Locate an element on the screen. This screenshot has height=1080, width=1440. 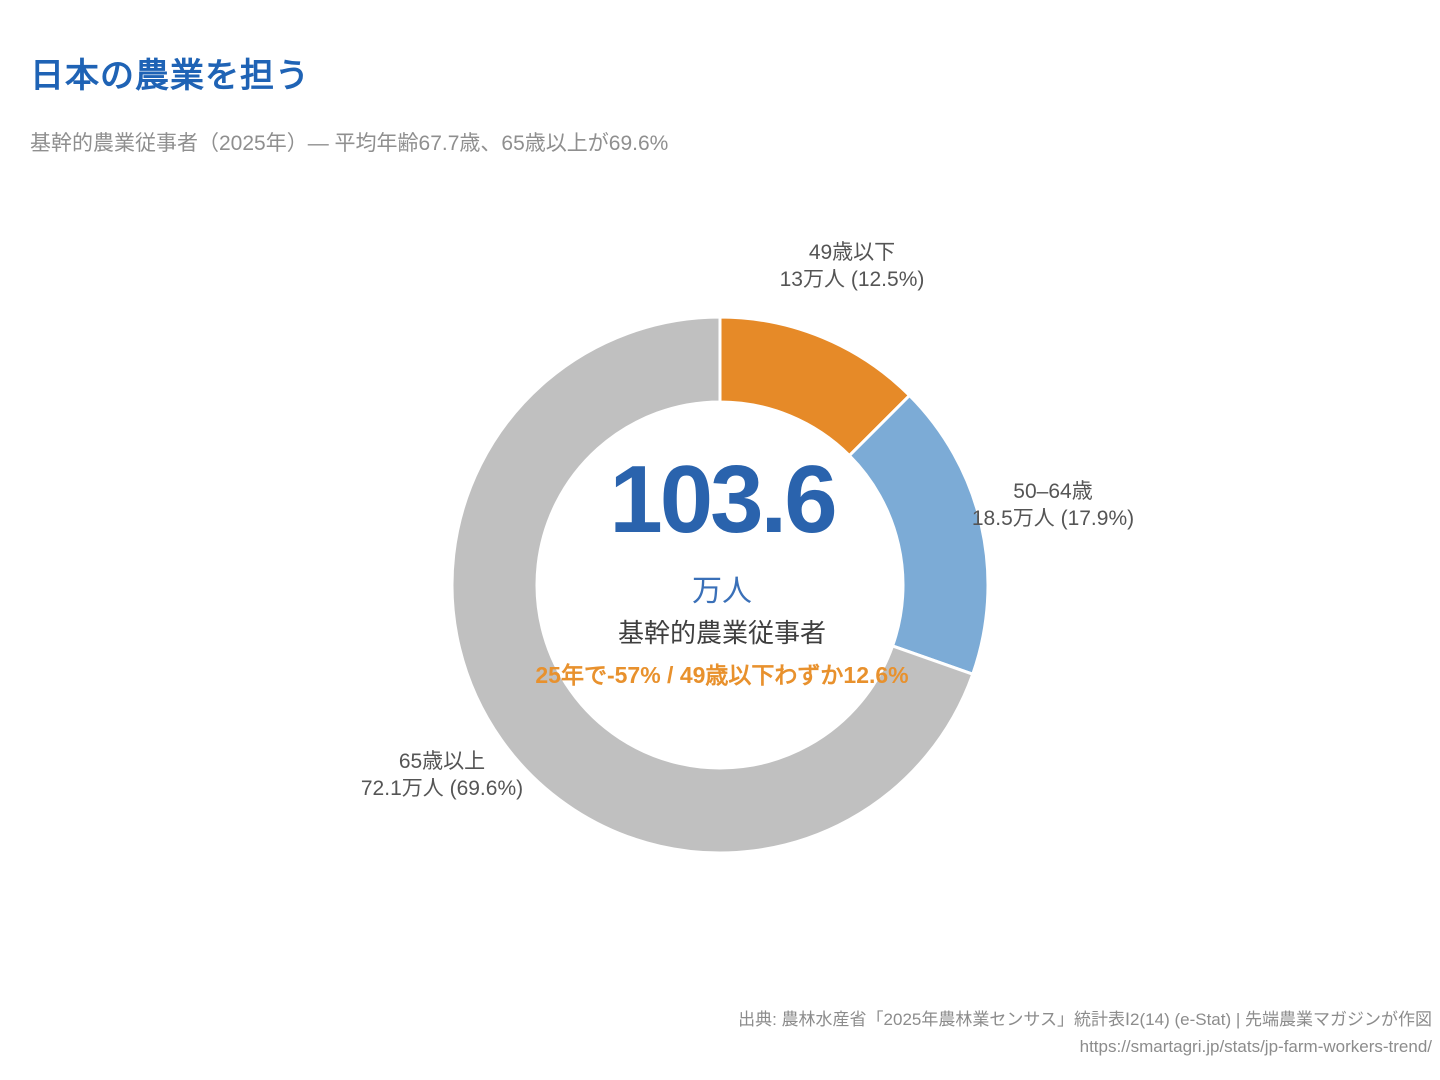
slice-label-50-64-name: 50–64歳 is located at coordinates (1053, 491).